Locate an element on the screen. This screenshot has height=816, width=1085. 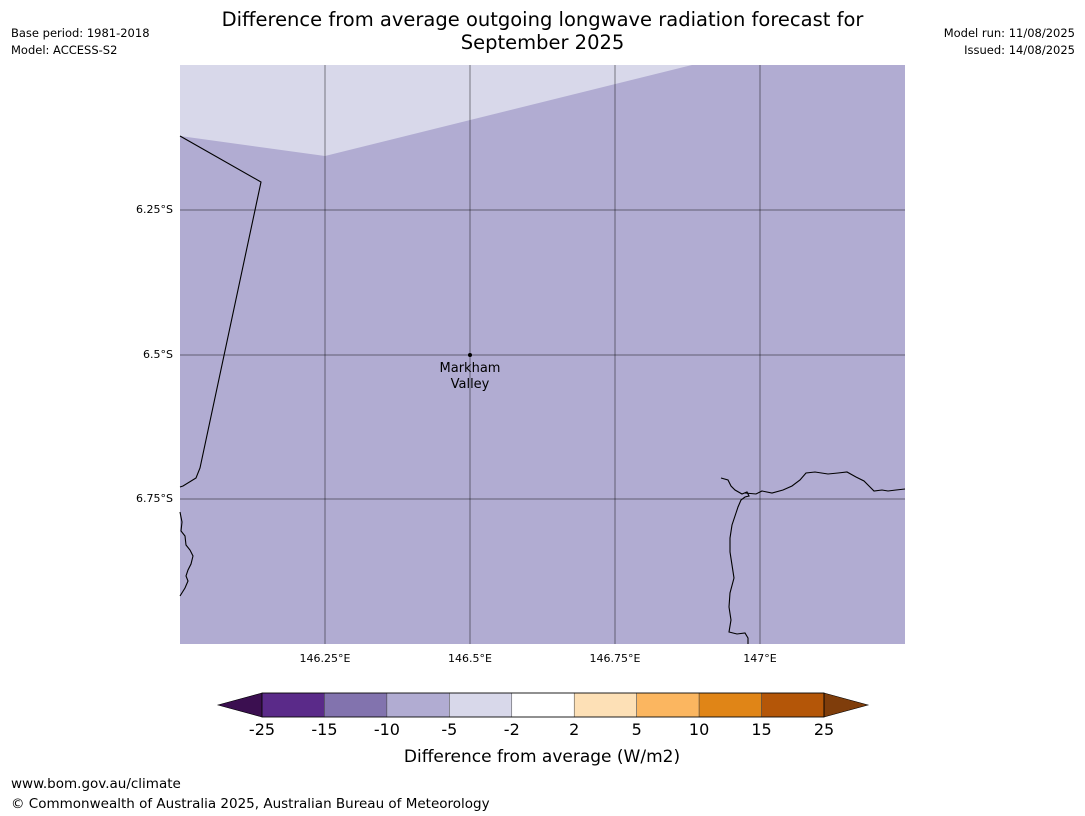
anomaly-fill-light is located at coordinates (436, 110).